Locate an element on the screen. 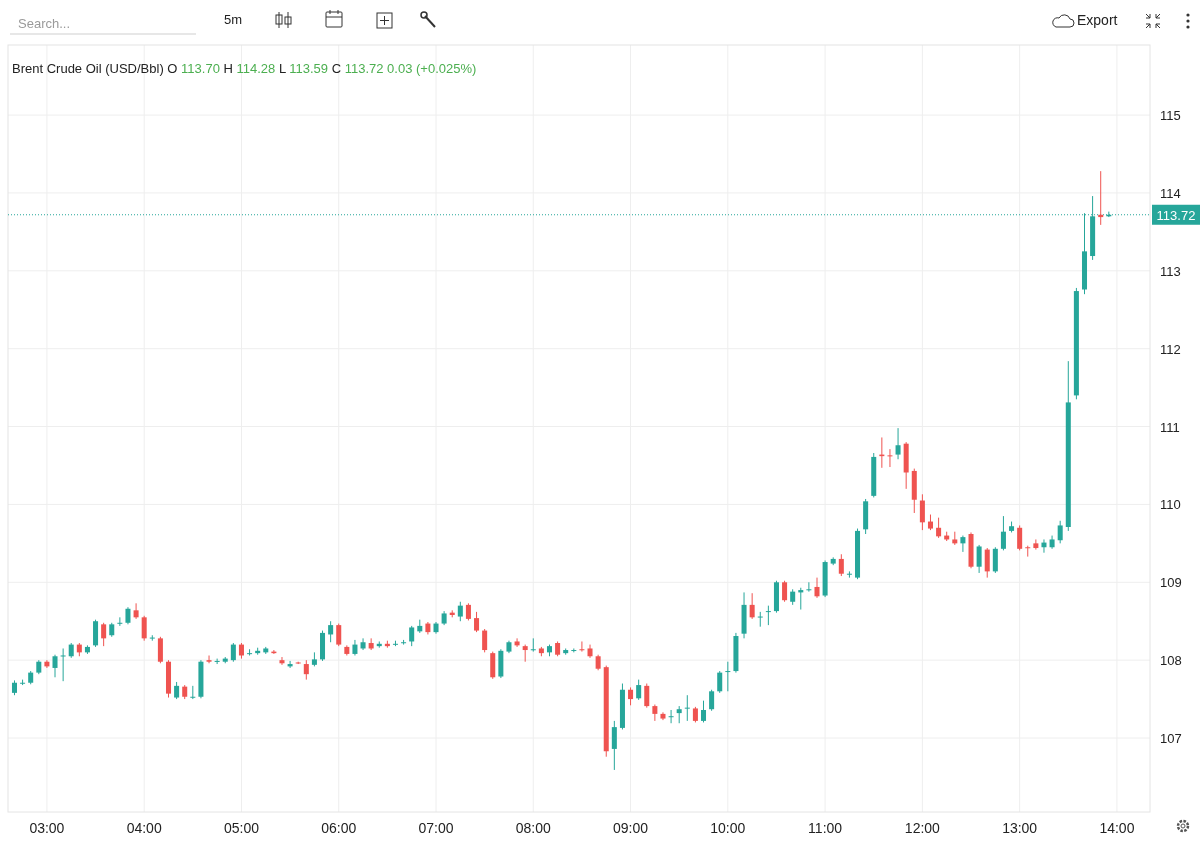 This screenshot has width=1200, height=864. y-tick-label: 111 is located at coordinates (1170, 427).